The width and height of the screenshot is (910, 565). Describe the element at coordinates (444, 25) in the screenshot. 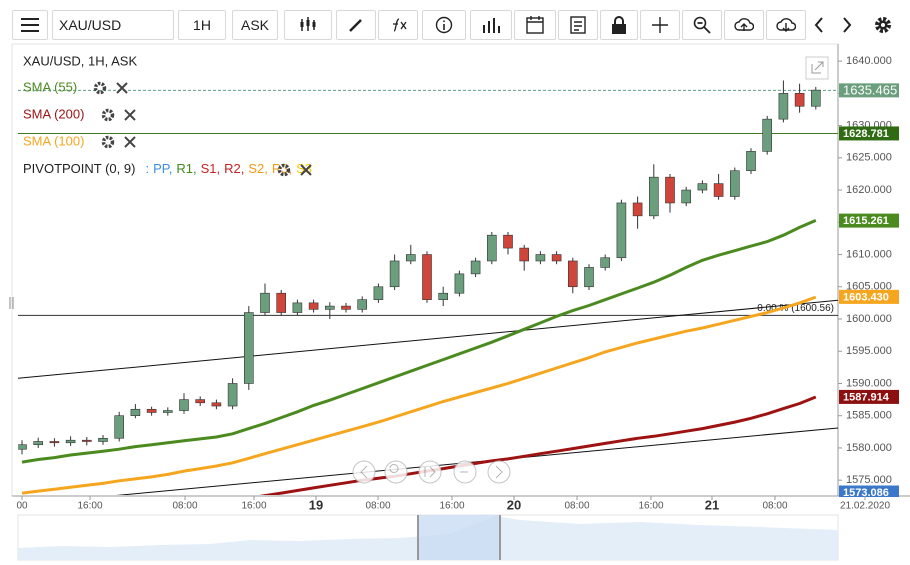

I see `info-button` at that location.